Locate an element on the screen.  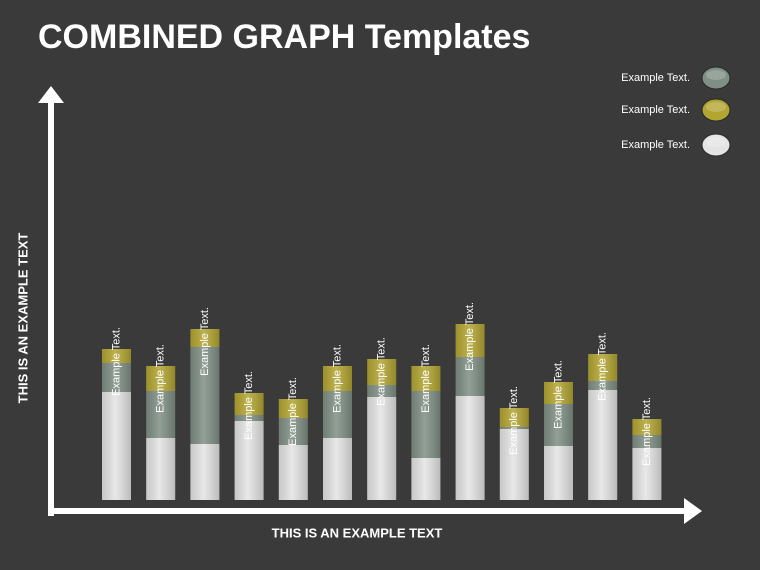
chart-title: COMBINED GRAPH Templates is located at coordinates (284, 37).